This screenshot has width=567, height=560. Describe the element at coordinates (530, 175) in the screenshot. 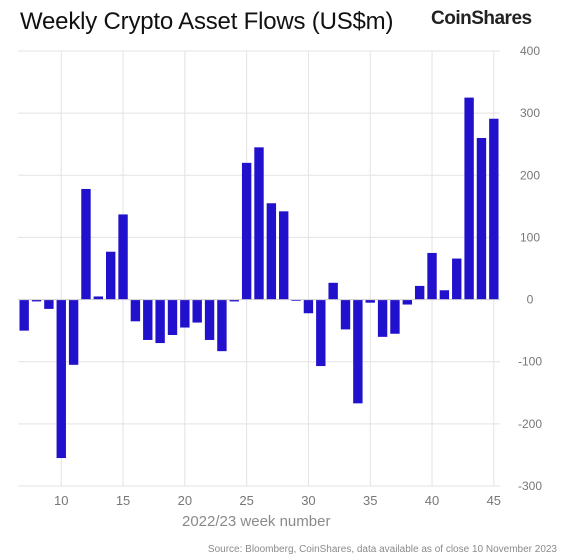

I see `y-tick-label: 200` at that location.